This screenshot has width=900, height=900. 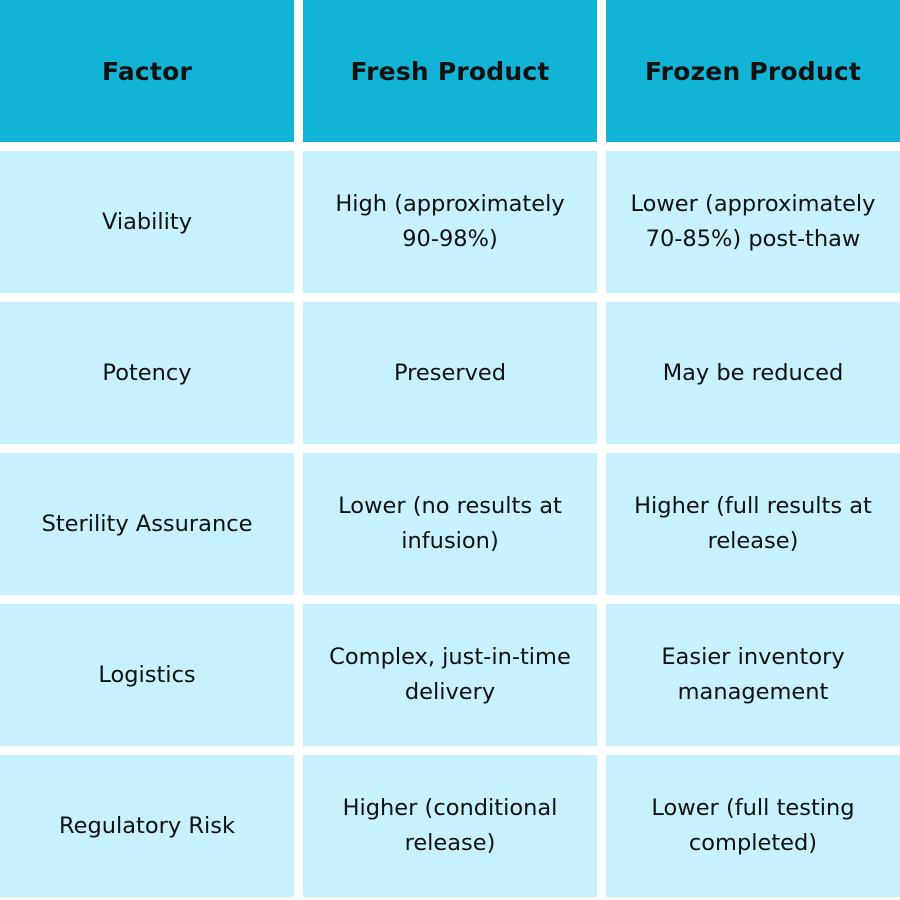 I want to click on header-frozen-product: Frozen Product, so click(x=753, y=71).